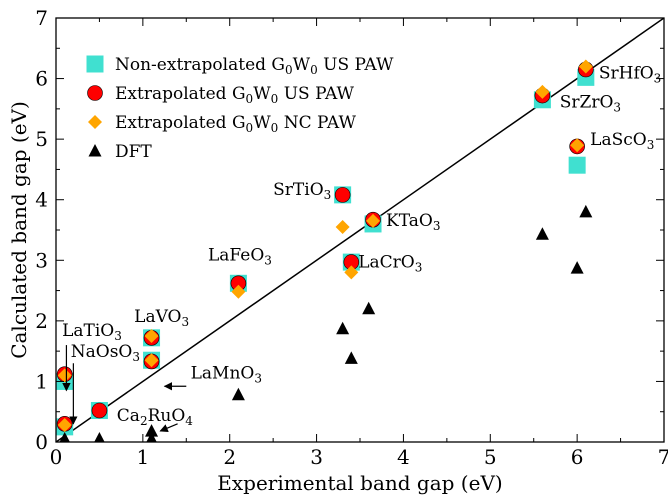 This screenshot has height=495, width=668. What do you see at coordinates (155, 417) in the screenshot?
I see `label-Ca2RuO4: Ca2RuO4` at bounding box center [155, 417].